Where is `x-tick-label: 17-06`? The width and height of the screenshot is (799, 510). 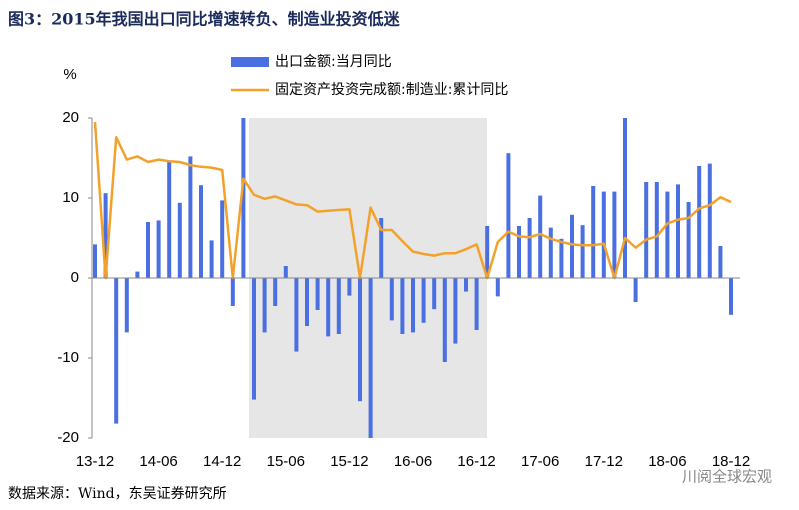 x-tick-label: 17-06 is located at coordinates (540, 461).